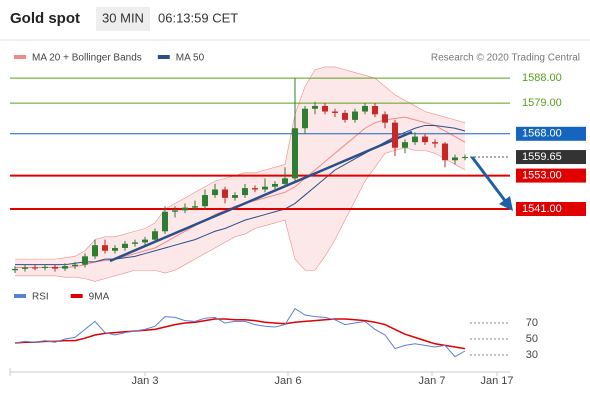 The image size is (590, 400). What do you see at coordinates (542, 103) in the screenshot?
I see `level-label: 1579.00` at bounding box center [542, 103].